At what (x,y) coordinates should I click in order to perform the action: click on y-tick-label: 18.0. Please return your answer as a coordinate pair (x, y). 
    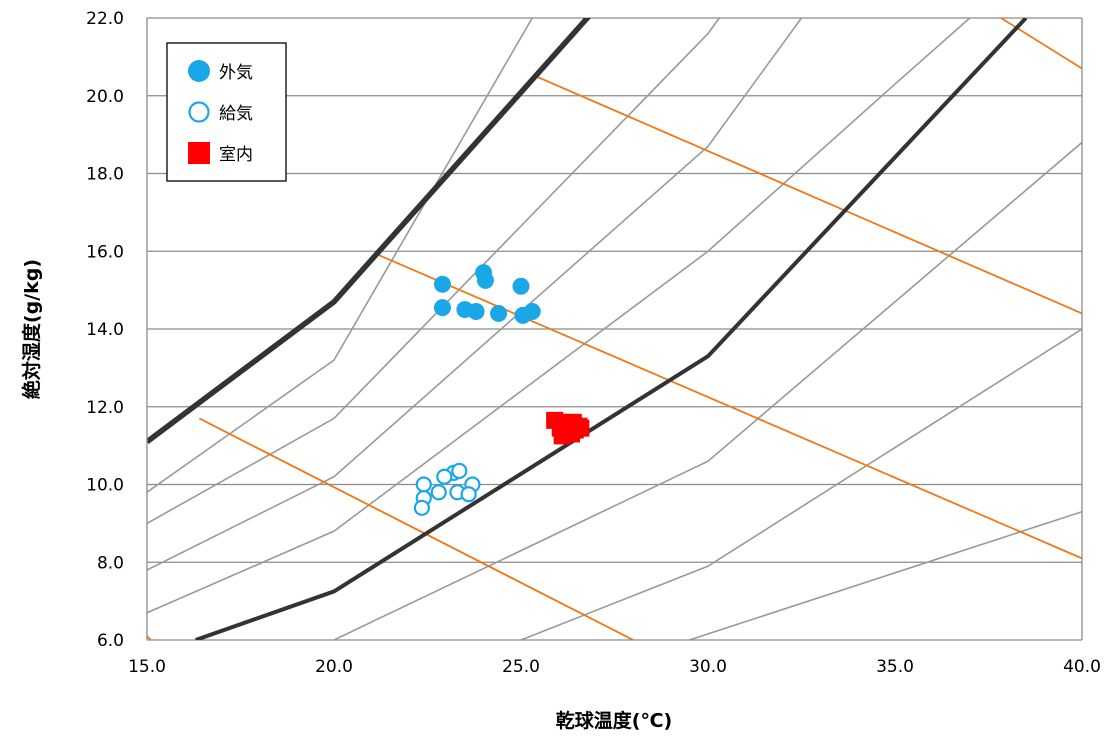
    Looking at the image, I should click on (105, 175).